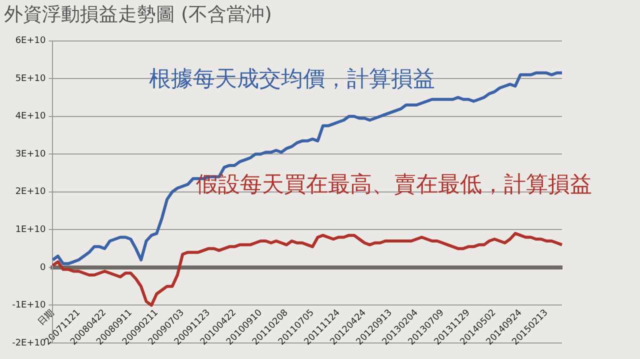 This screenshot has height=359, width=640. I want to click on y-tick-label: 0, so click(43, 267).